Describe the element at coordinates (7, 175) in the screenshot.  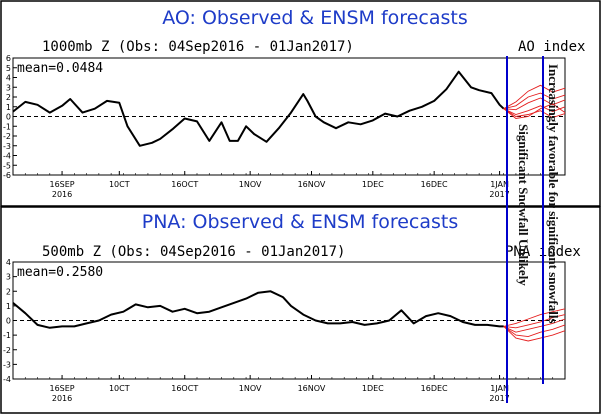
I see `ao-y-tick-label: -6` at that location.